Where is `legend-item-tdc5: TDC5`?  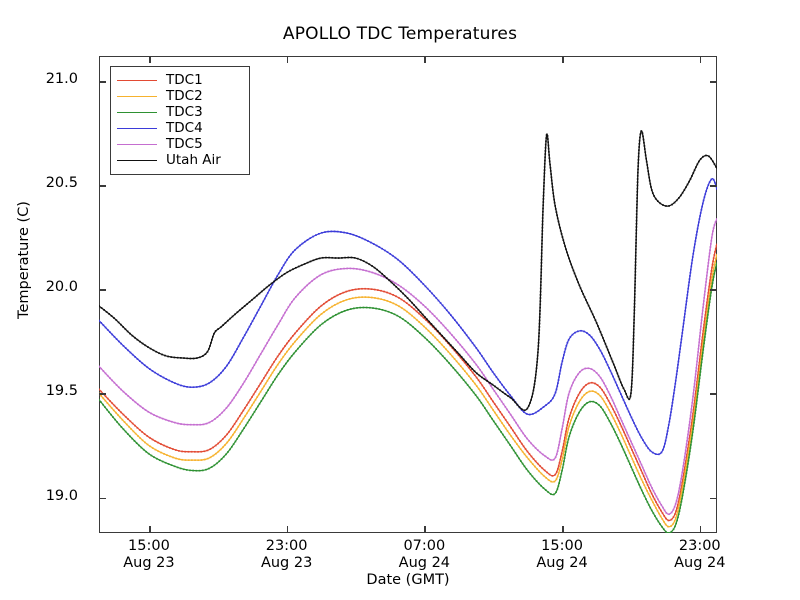
legend-item-tdc5: TDC5 is located at coordinates (180, 144).